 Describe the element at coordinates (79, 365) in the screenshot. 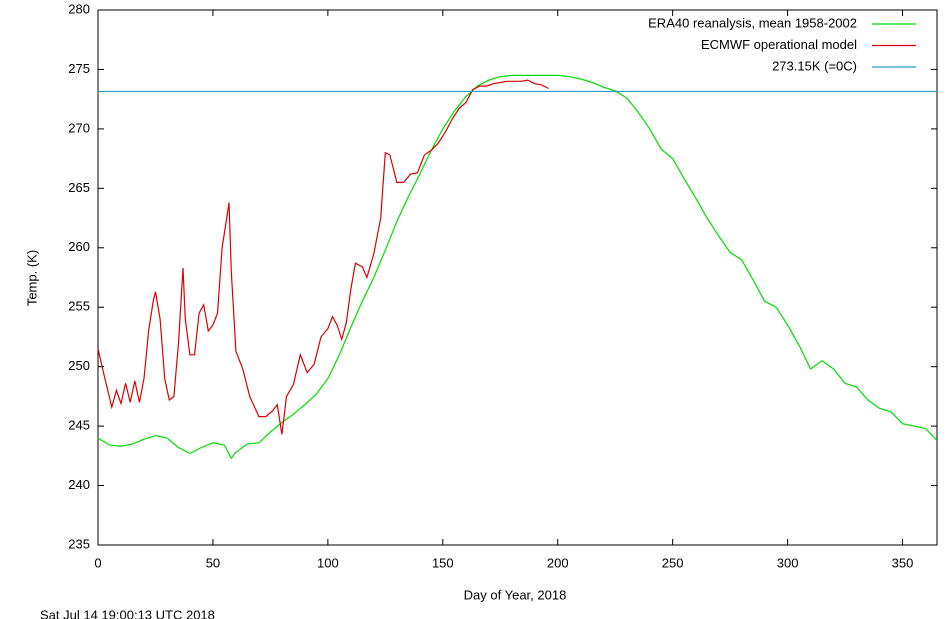

I see `y-tick-label: 250` at that location.